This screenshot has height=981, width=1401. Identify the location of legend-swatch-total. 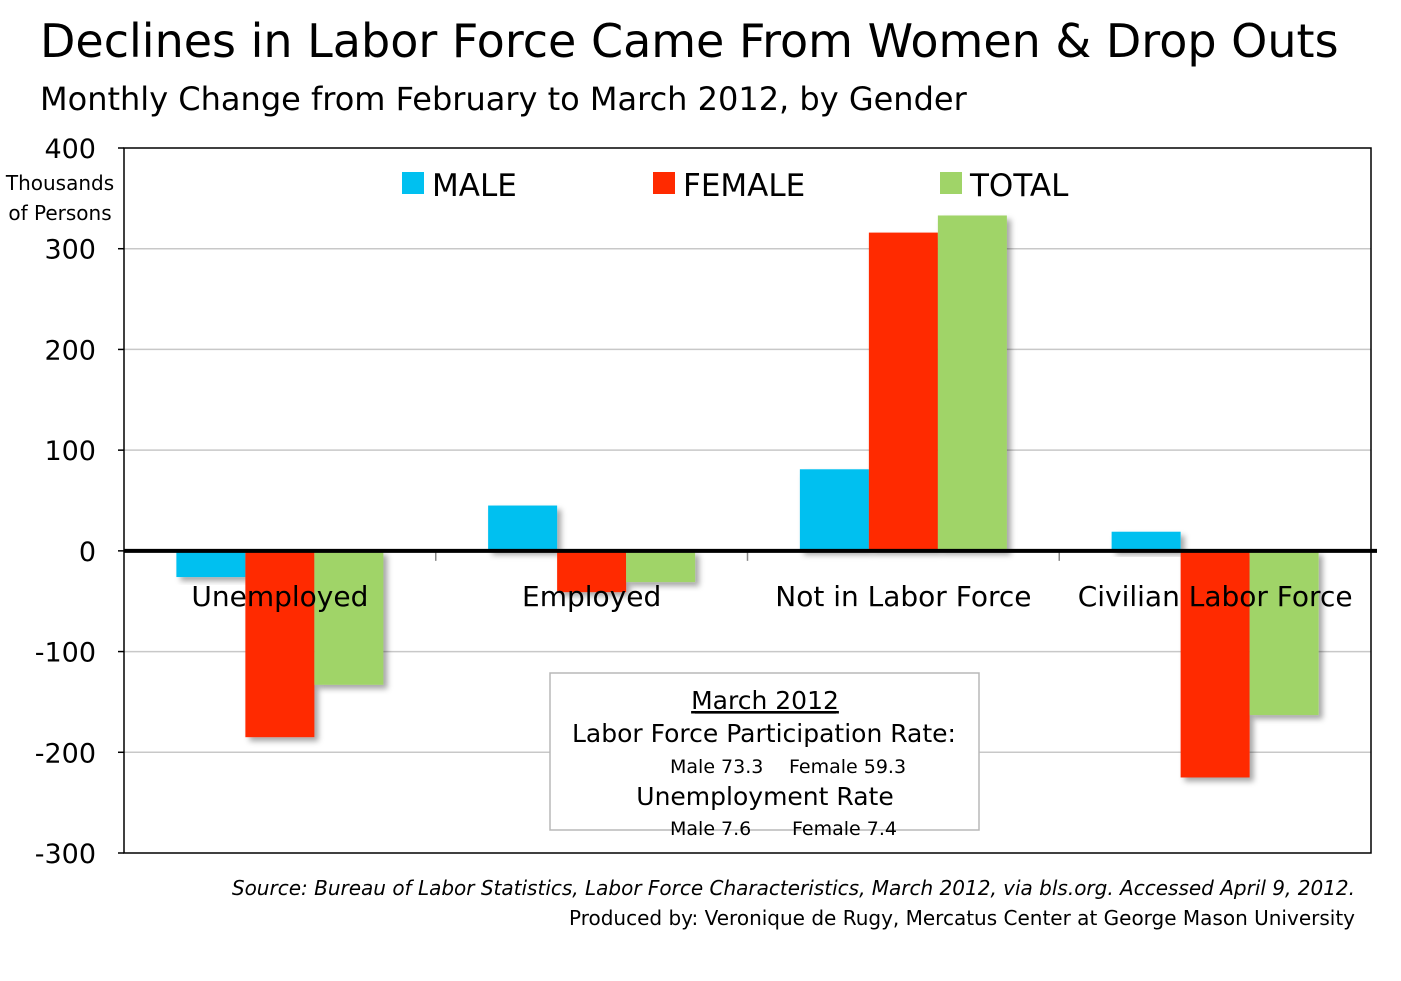
(951, 183).